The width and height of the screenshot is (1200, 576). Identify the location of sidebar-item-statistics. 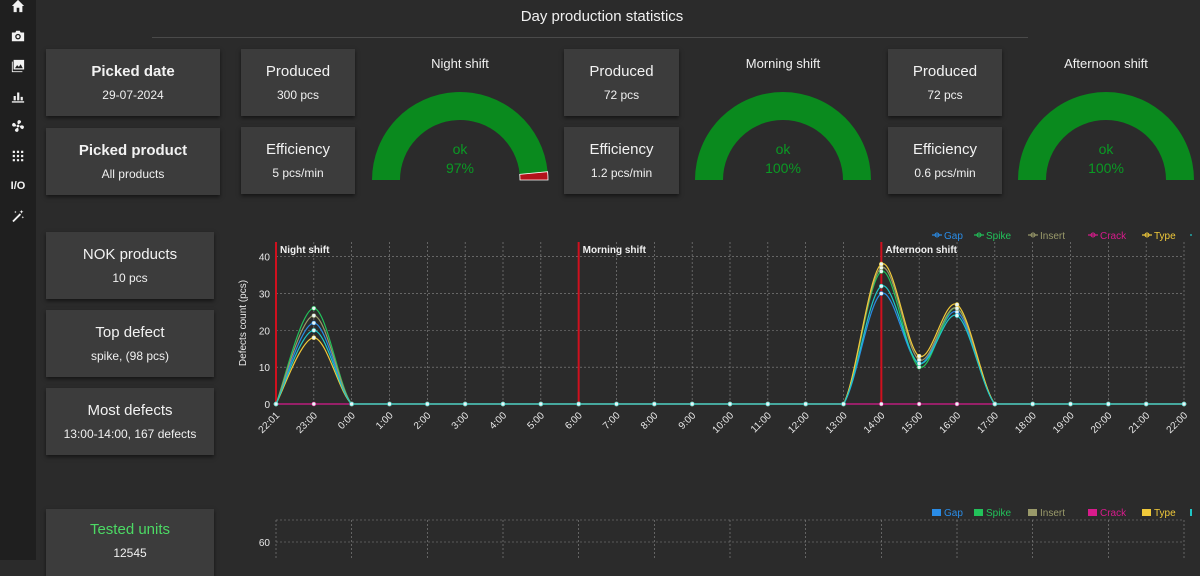
(18, 96).